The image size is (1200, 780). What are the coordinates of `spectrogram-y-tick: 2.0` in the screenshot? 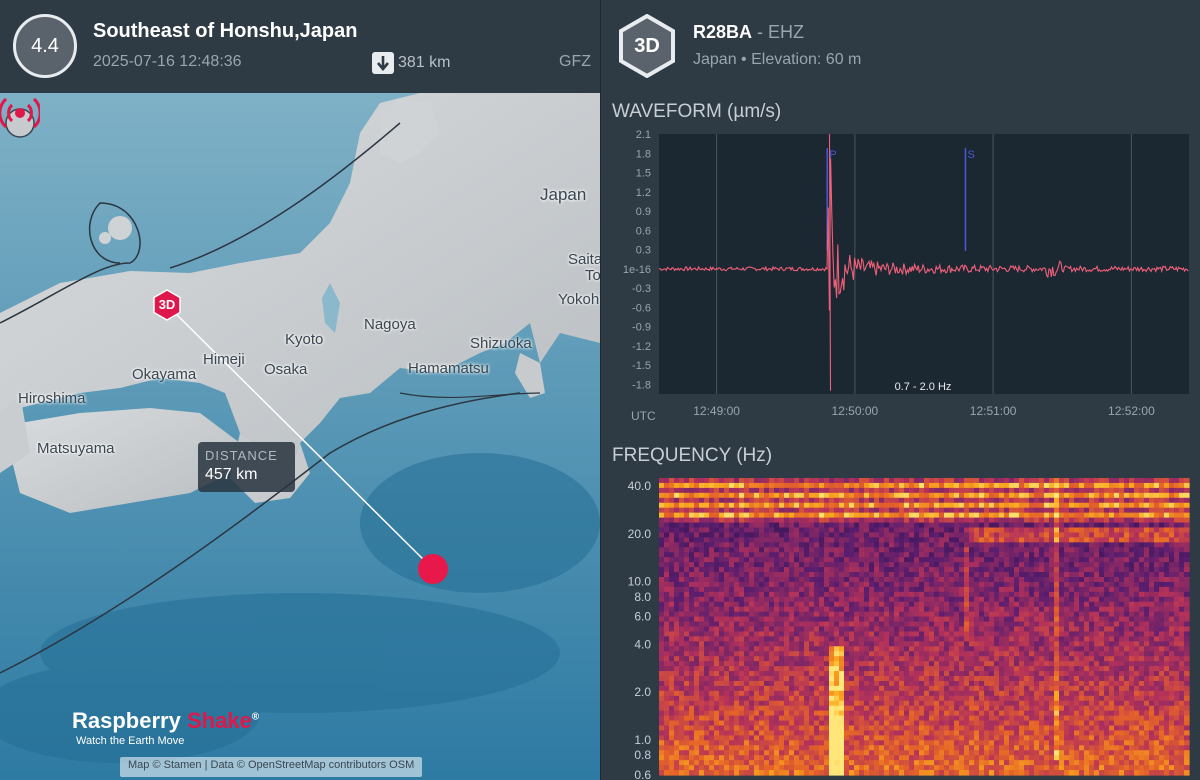 It's located at (642, 692).